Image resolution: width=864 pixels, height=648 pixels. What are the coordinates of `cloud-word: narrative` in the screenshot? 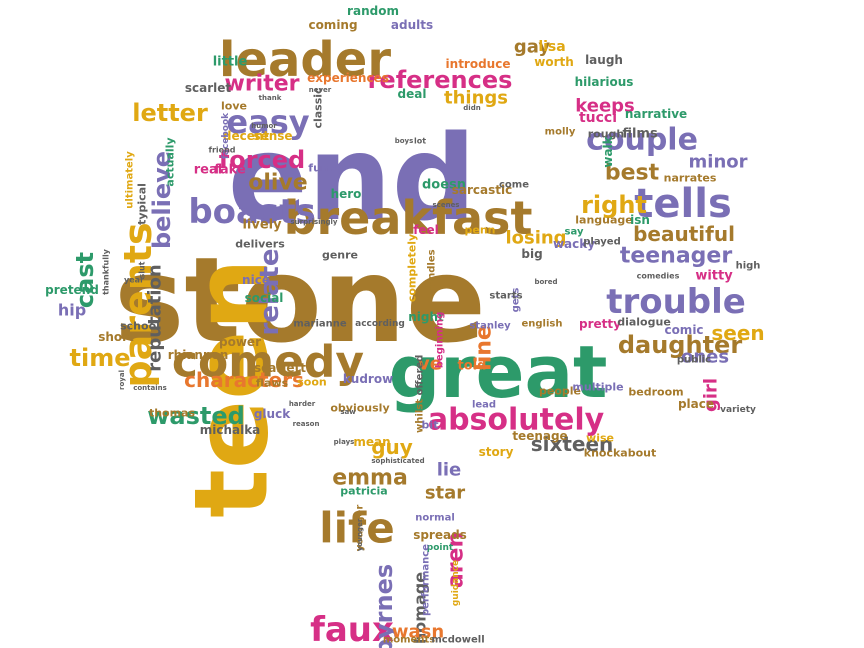 It's located at (656, 114).